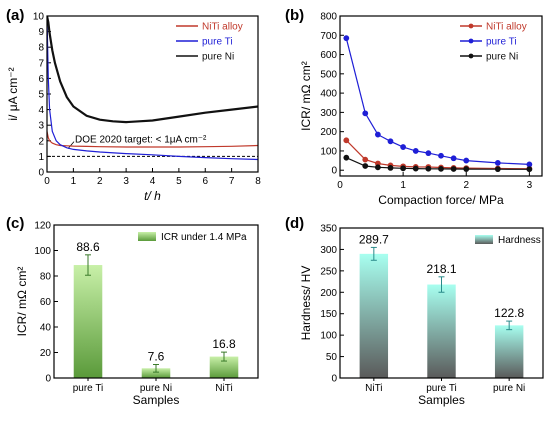  I want to click on y-tick-label: 7, so click(41, 63).